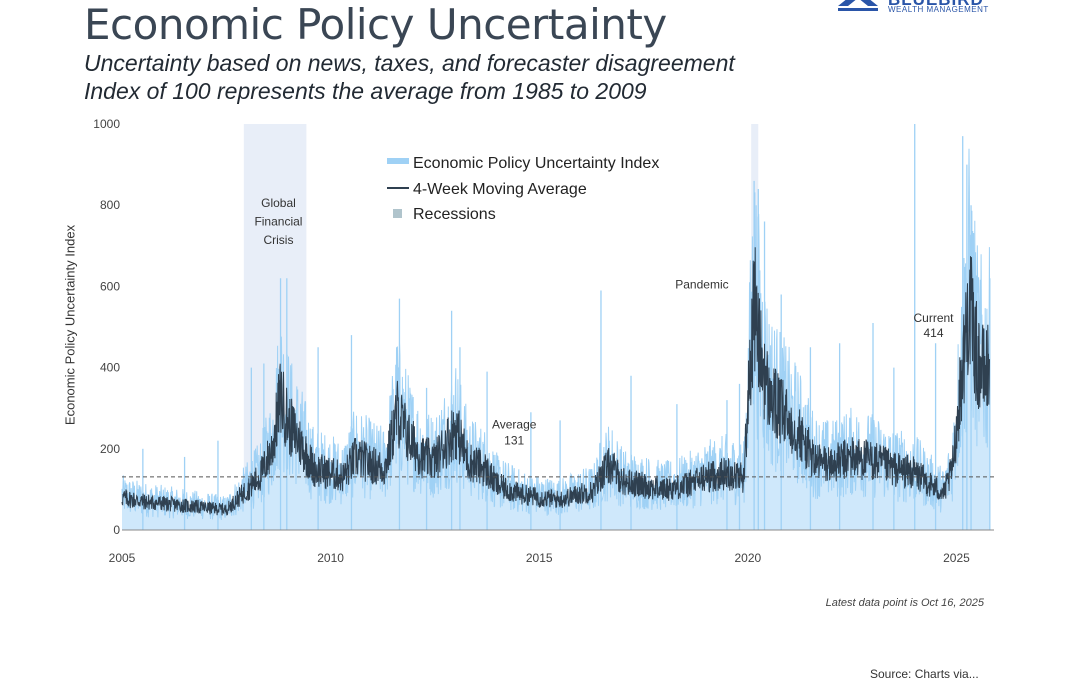 The width and height of the screenshot is (1080, 681). Describe the element at coordinates (278, 240) in the screenshot. I see `annotation-label: Crisis` at that location.